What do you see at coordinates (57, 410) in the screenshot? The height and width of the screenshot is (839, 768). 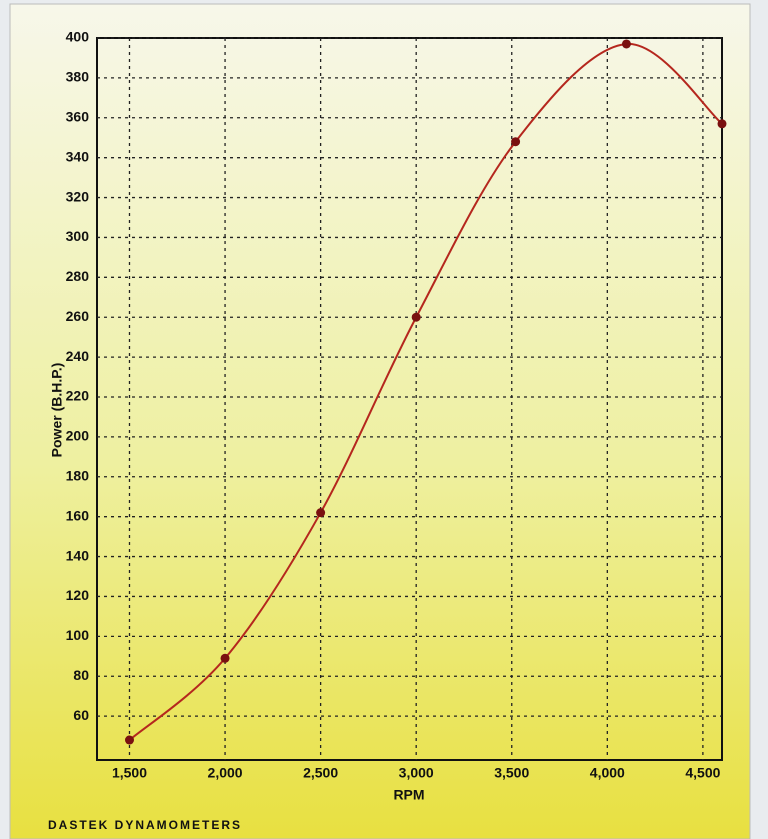 I see `y-axis-label: Power (B.H.P.)` at bounding box center [57, 410].